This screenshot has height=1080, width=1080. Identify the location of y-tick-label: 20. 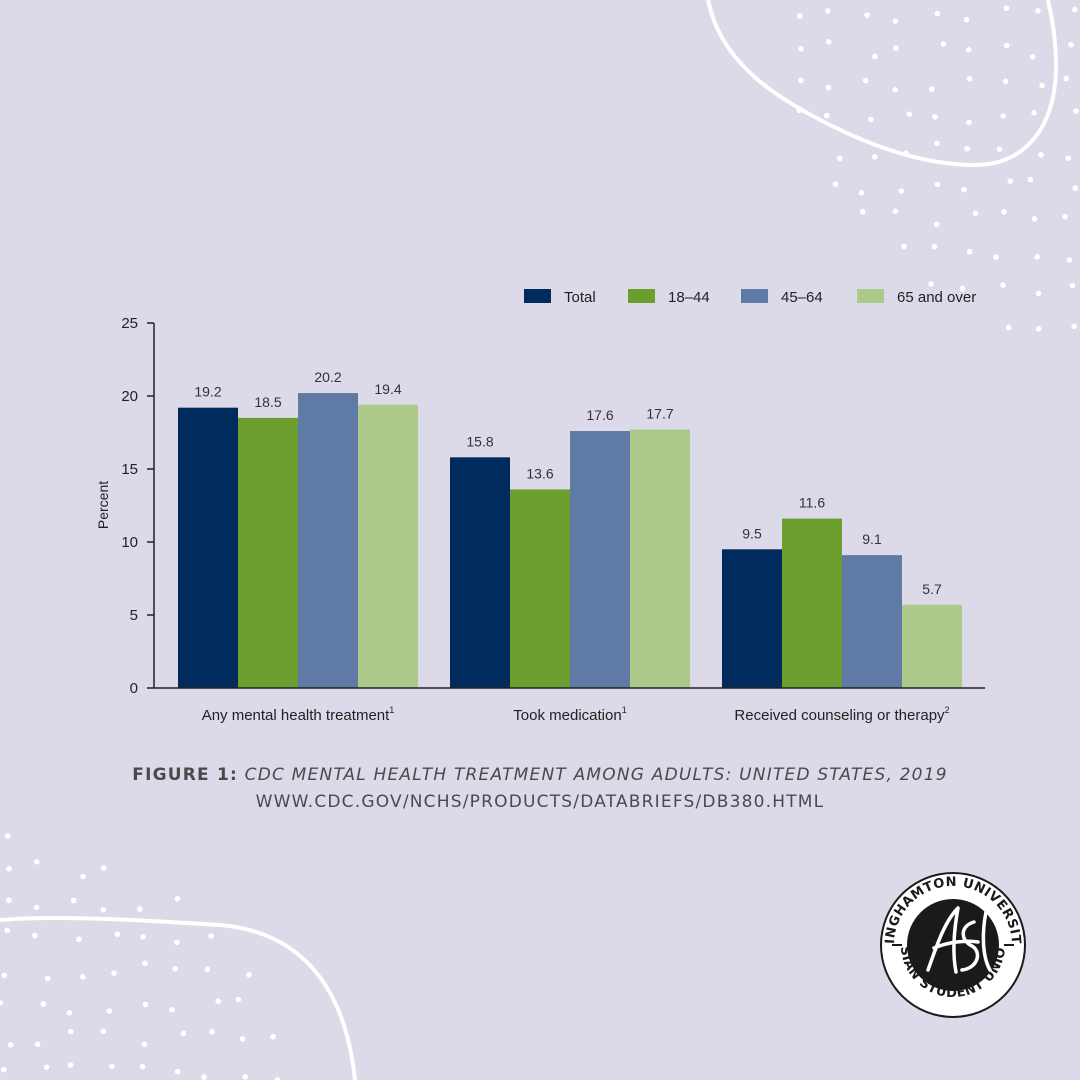
(129, 396).